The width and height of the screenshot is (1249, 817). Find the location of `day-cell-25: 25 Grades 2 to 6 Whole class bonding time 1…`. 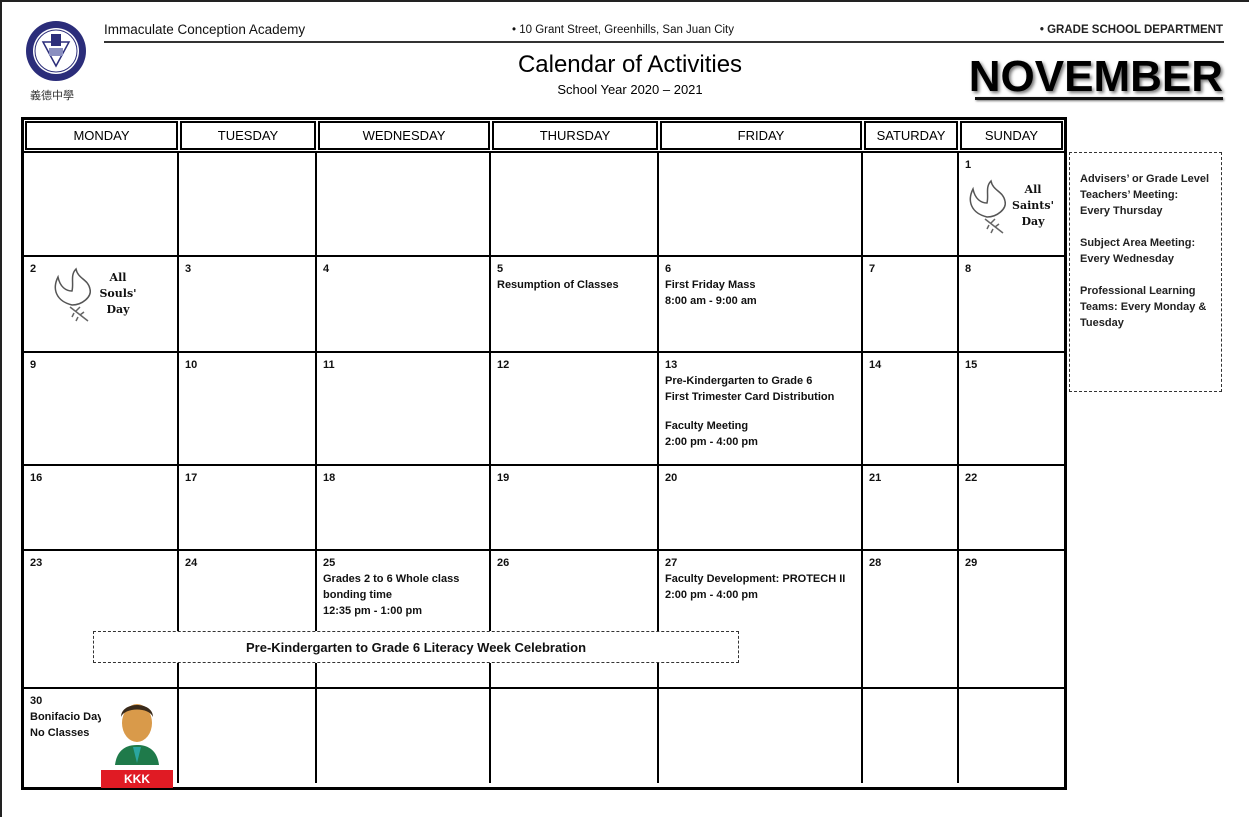

day-cell-25: 25 Grades 2 to 6 Whole class bonding time 1… is located at coordinates (404, 618).